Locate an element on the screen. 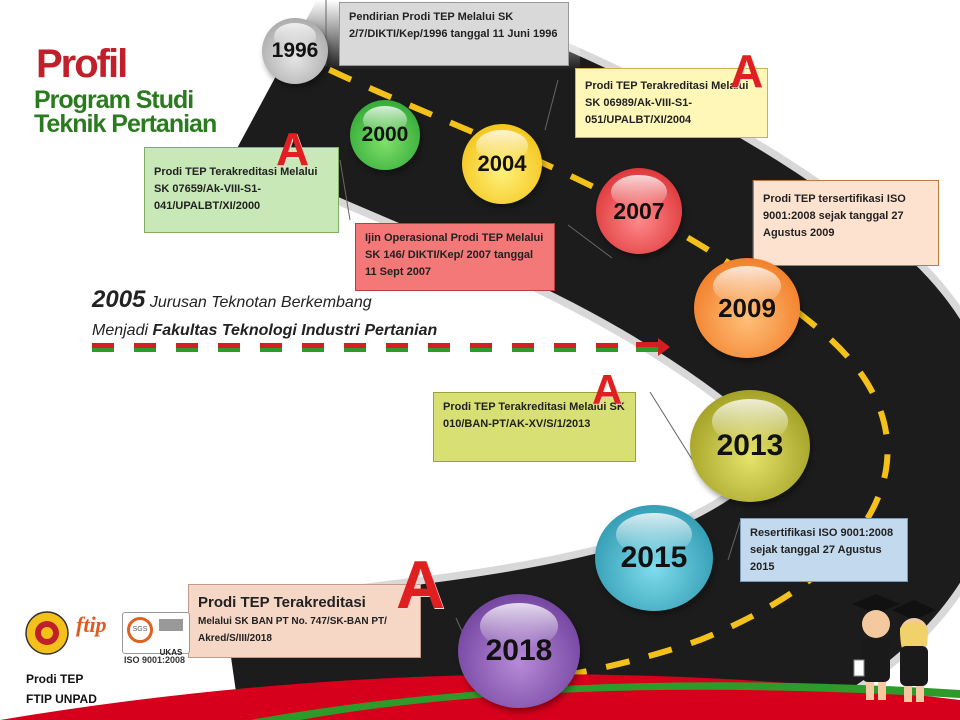 This screenshot has height=720, width=960. year-label-2009: 2009 is located at coordinates (747, 307).